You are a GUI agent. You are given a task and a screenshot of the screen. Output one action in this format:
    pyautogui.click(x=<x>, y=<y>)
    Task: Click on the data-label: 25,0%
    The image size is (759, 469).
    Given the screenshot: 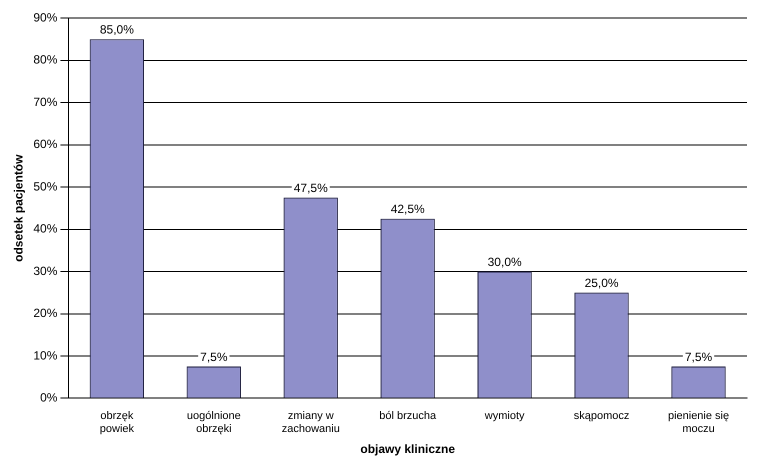 What is the action you would take?
    pyautogui.click(x=601, y=283)
    